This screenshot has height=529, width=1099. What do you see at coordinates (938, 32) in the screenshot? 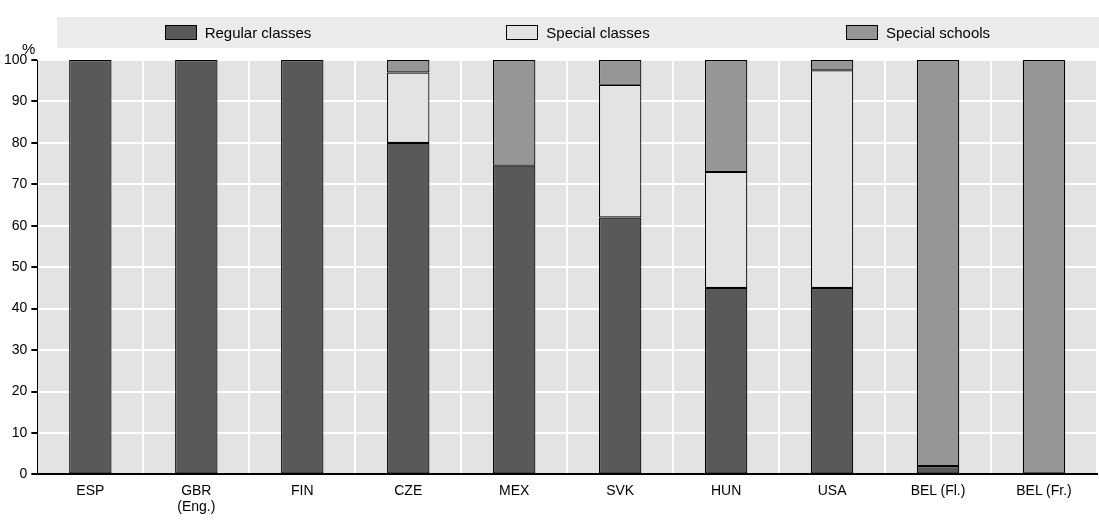
I see `legend-label: Special schools` at bounding box center [938, 32].